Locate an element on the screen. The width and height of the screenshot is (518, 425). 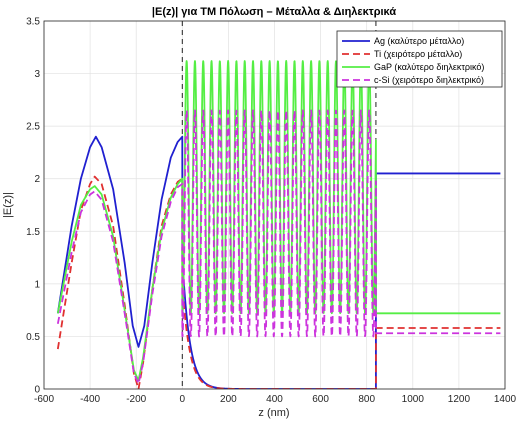
y-axis-label: |E(z)| is located at coordinates (8, 205).